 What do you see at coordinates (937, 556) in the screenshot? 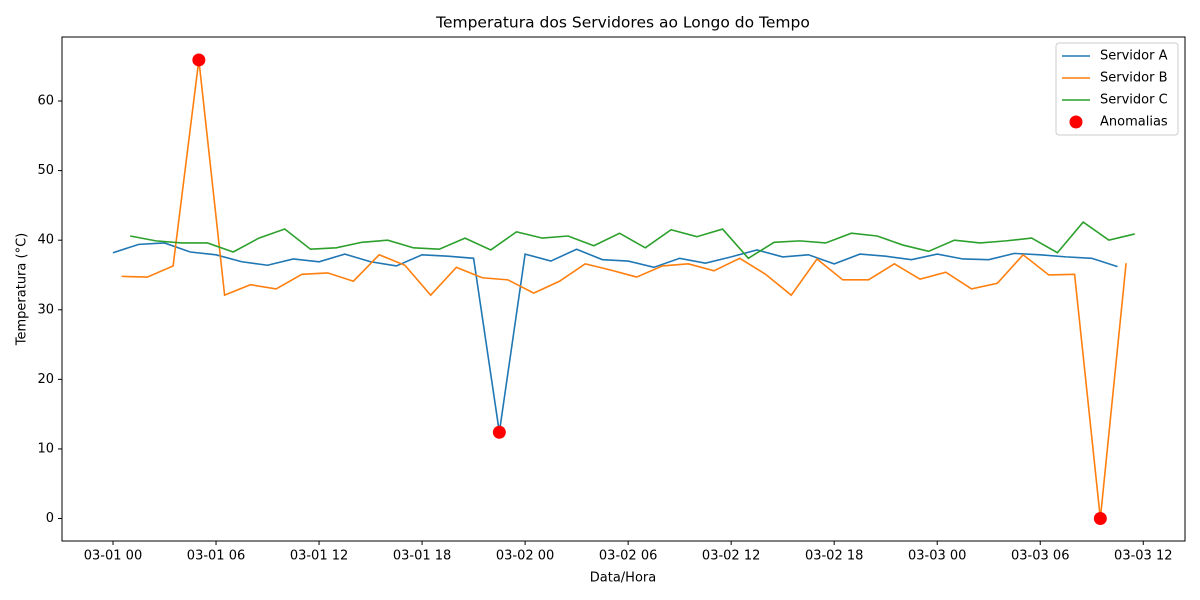
I see `x-tick-label: 03-03 00` at bounding box center [937, 556].